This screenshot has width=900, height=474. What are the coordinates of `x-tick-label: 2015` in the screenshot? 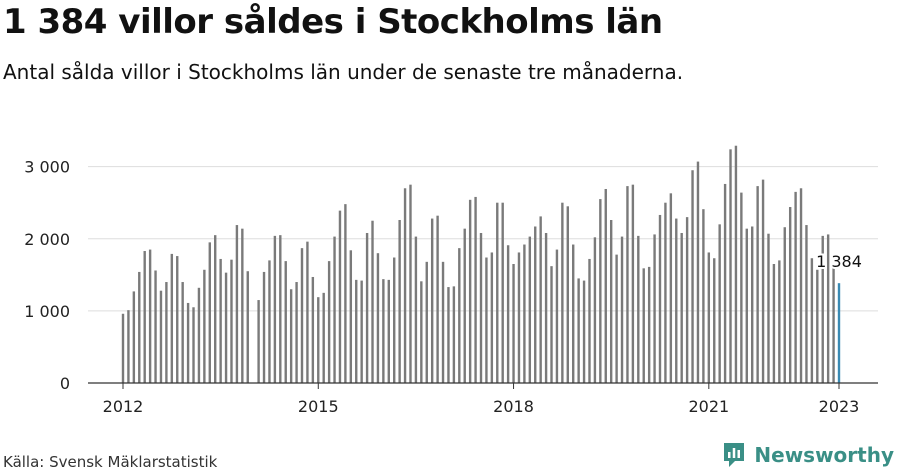 It's located at (318, 406).